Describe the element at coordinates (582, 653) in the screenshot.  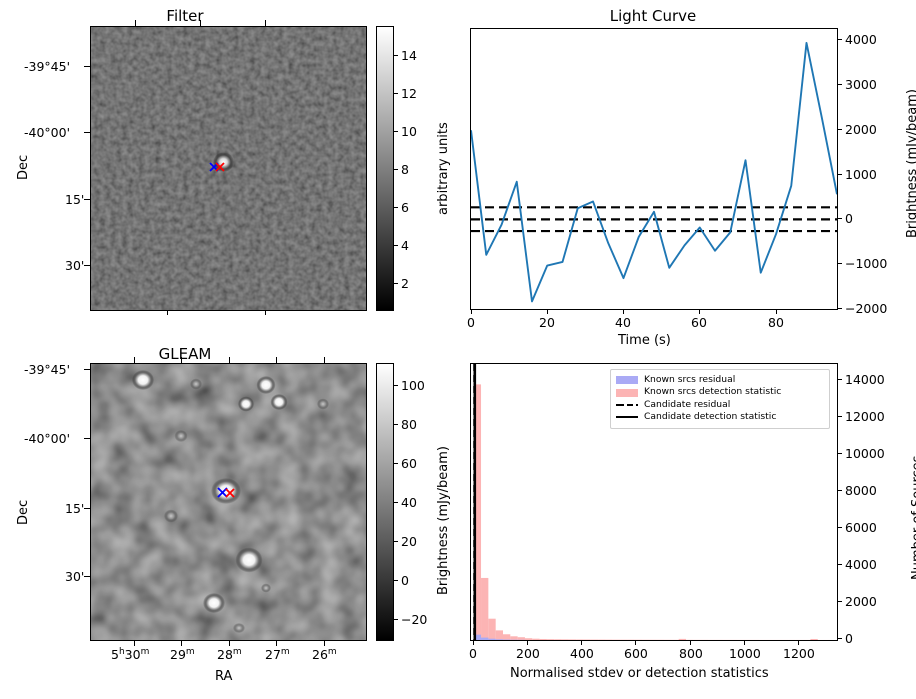
I see `hist-xtick-400: 400` at that location.